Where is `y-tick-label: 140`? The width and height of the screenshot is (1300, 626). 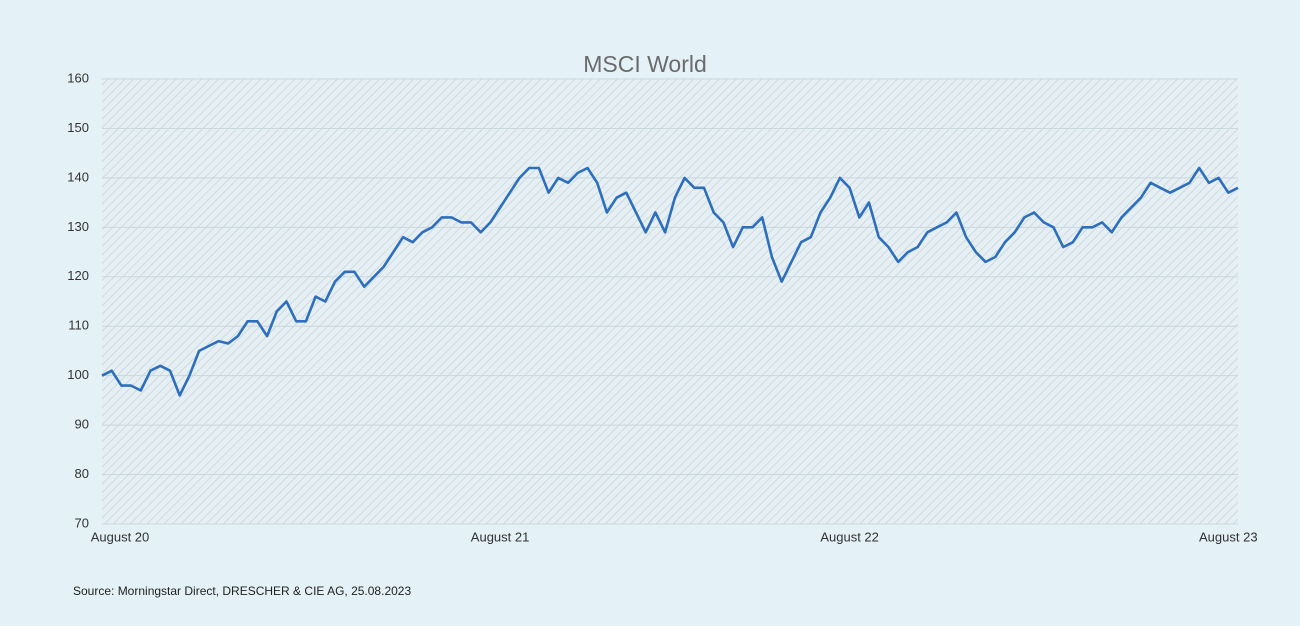
y-tick-label: 140 is located at coordinates (78, 176).